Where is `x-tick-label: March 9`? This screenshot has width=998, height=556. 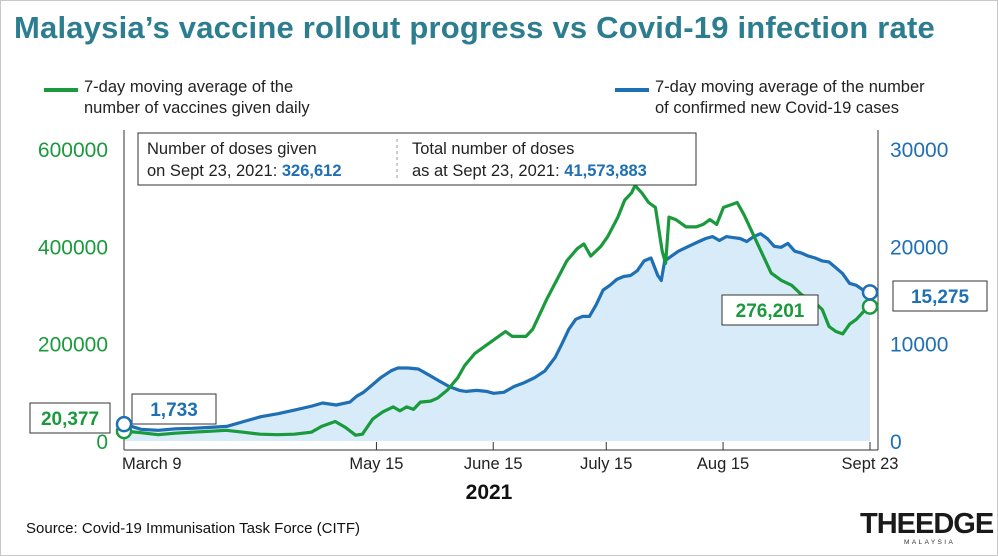 x-tick-label: March 9 is located at coordinates (152, 464).